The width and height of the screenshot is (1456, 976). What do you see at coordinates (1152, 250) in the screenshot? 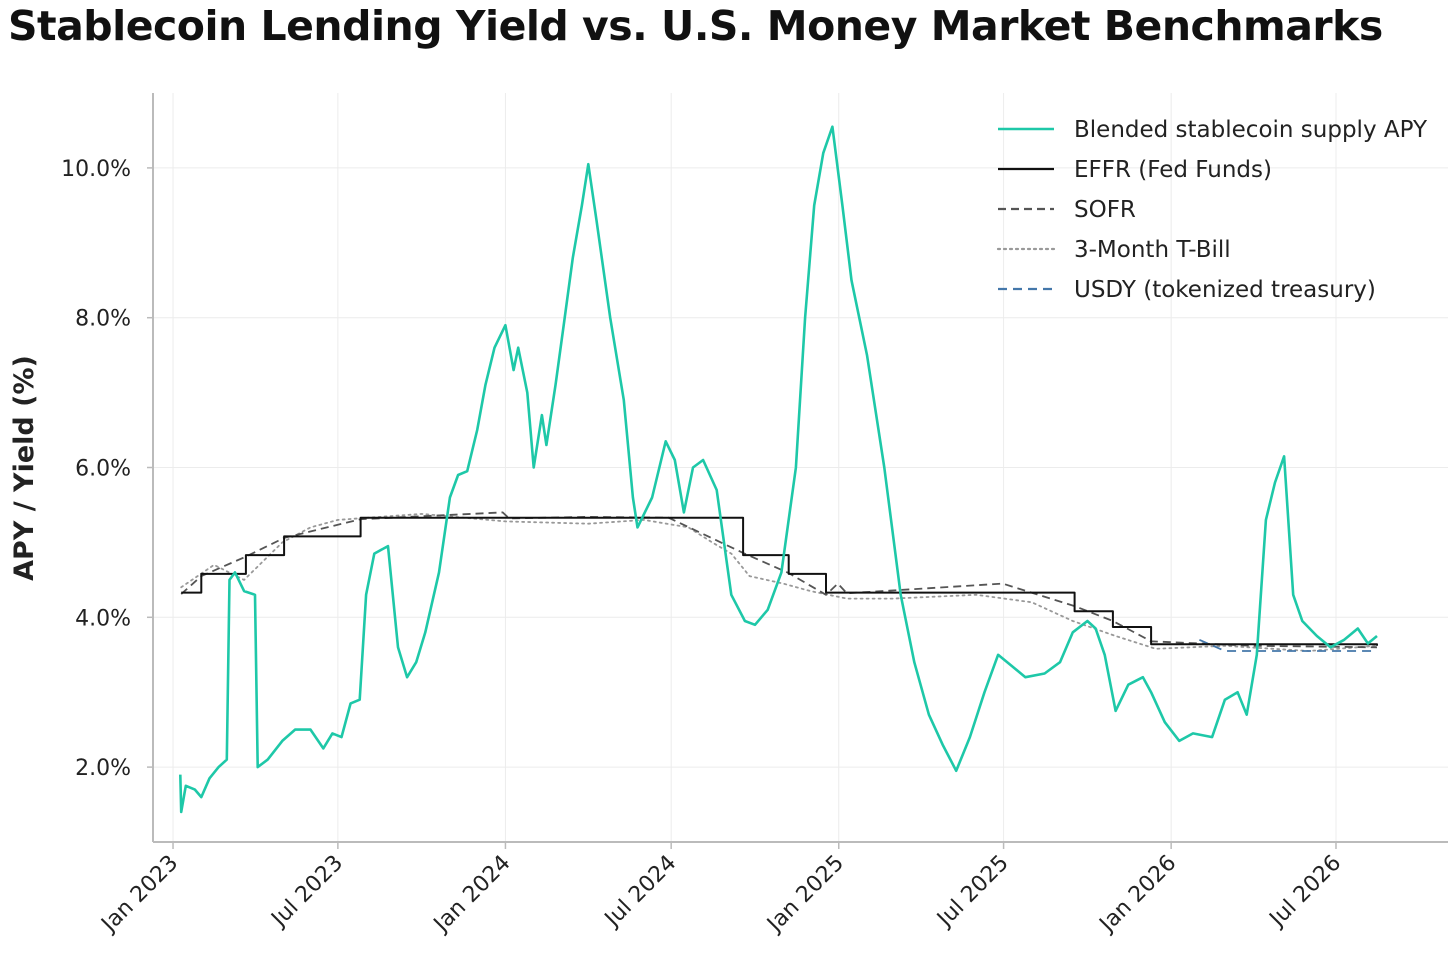
I see `legend-label-3: 3-Month T-Bill` at bounding box center [1152, 250].